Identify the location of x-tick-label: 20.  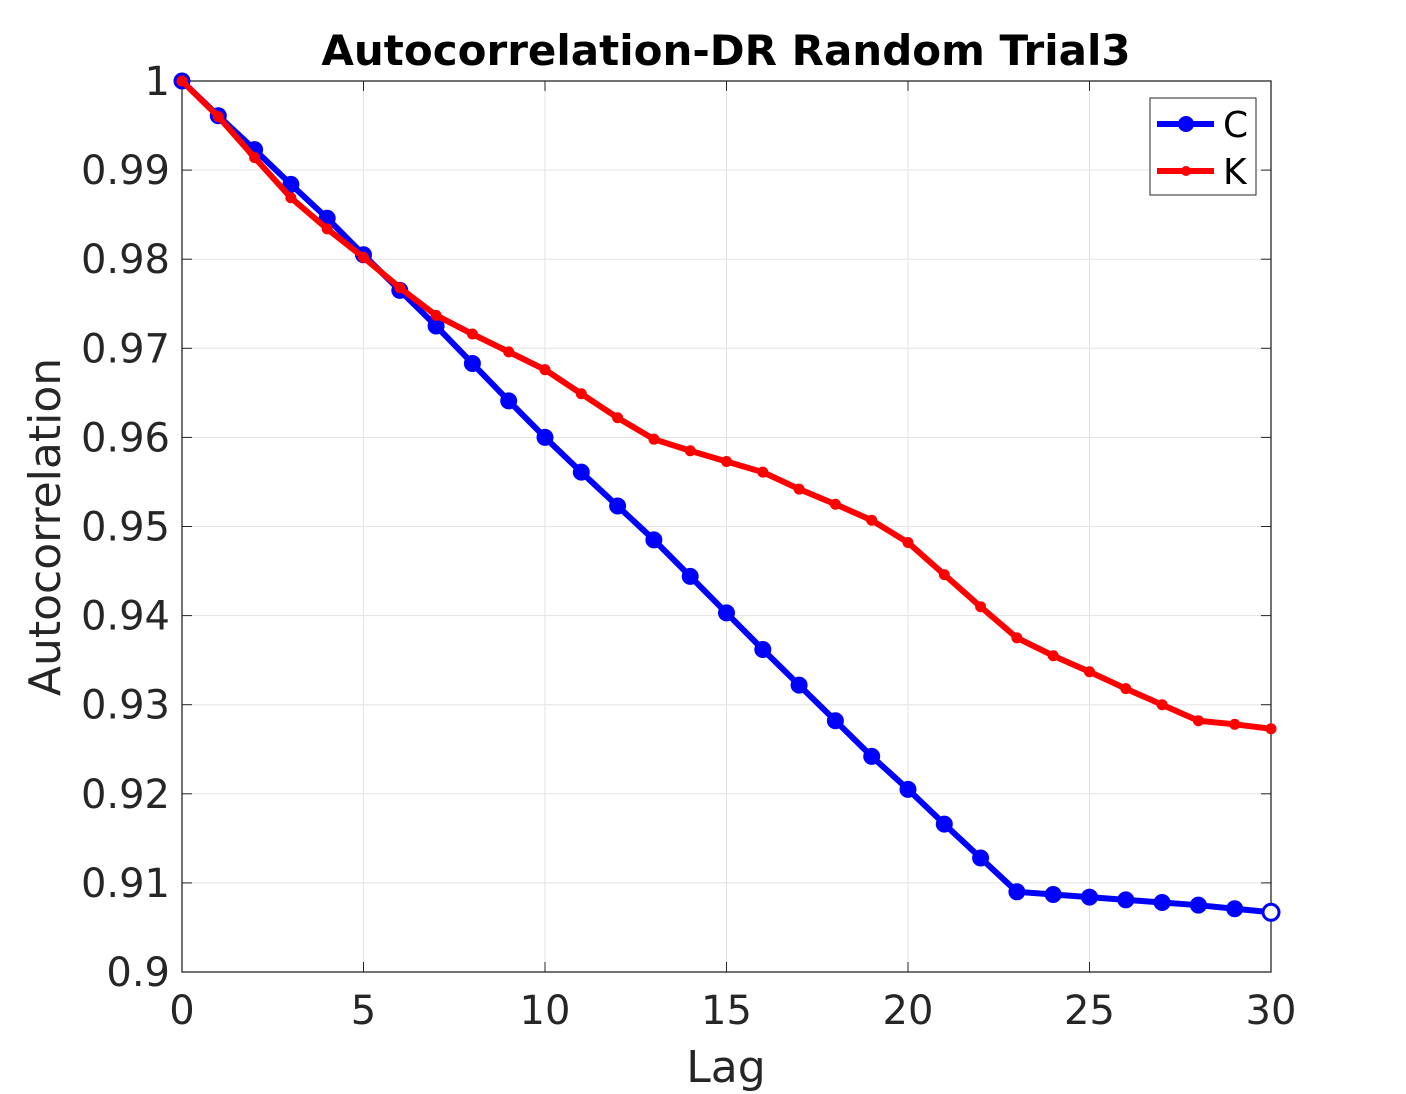
(908, 1011).